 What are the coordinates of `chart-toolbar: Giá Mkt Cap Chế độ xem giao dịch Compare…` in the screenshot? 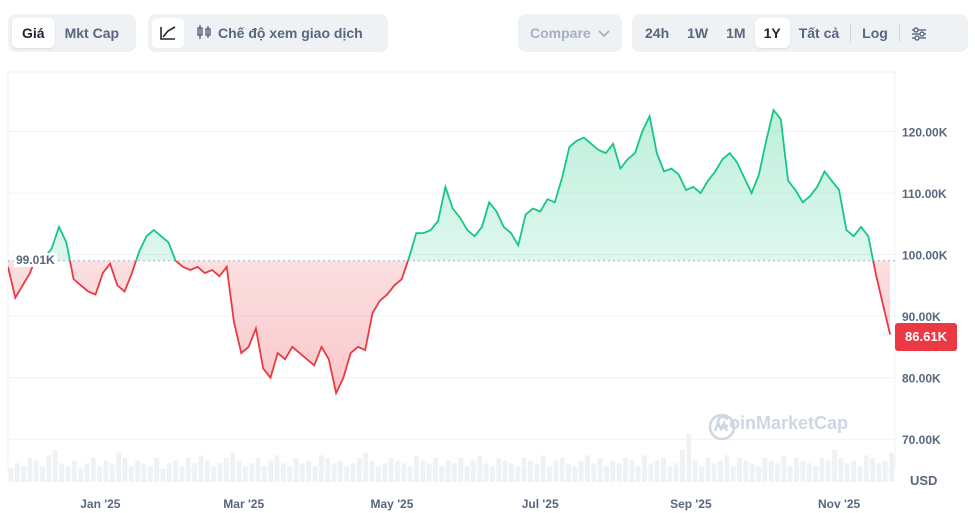 It's located at (488, 34).